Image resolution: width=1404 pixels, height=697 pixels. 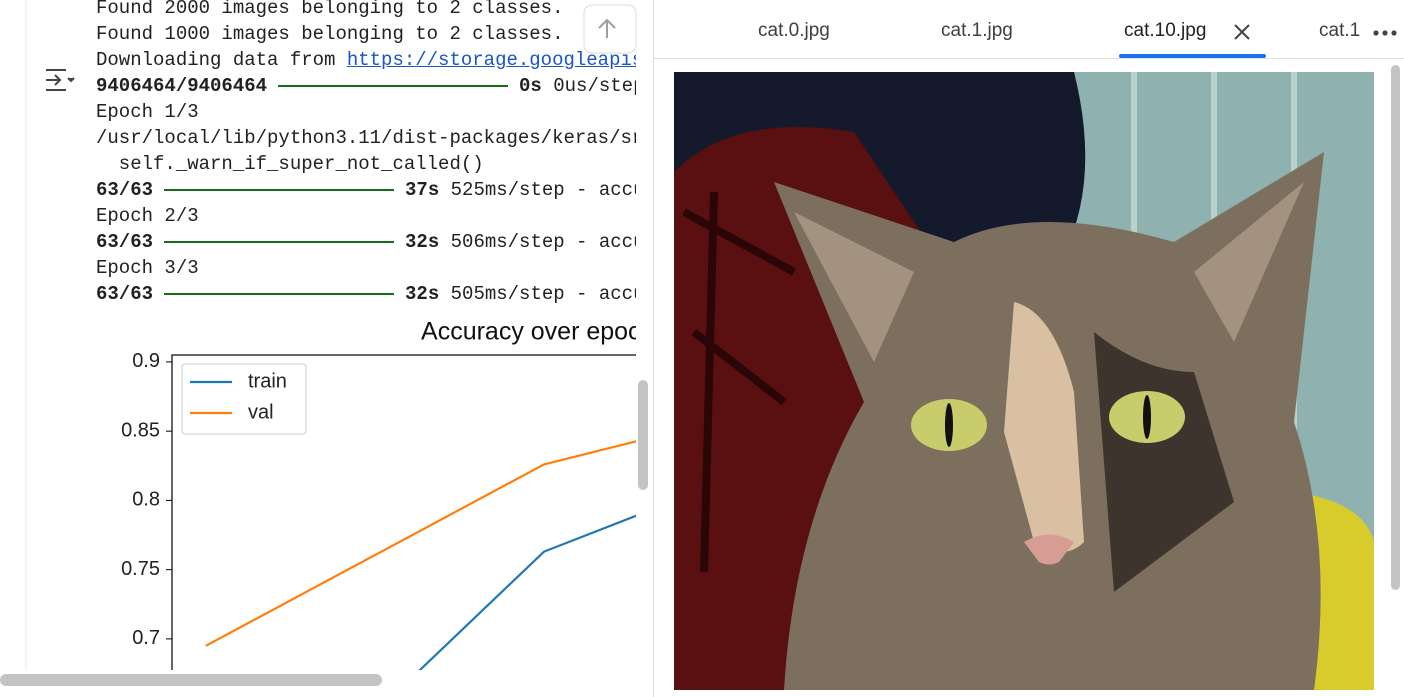 What do you see at coordinates (267, 381) in the screenshot?
I see `legend-label: train` at bounding box center [267, 381].